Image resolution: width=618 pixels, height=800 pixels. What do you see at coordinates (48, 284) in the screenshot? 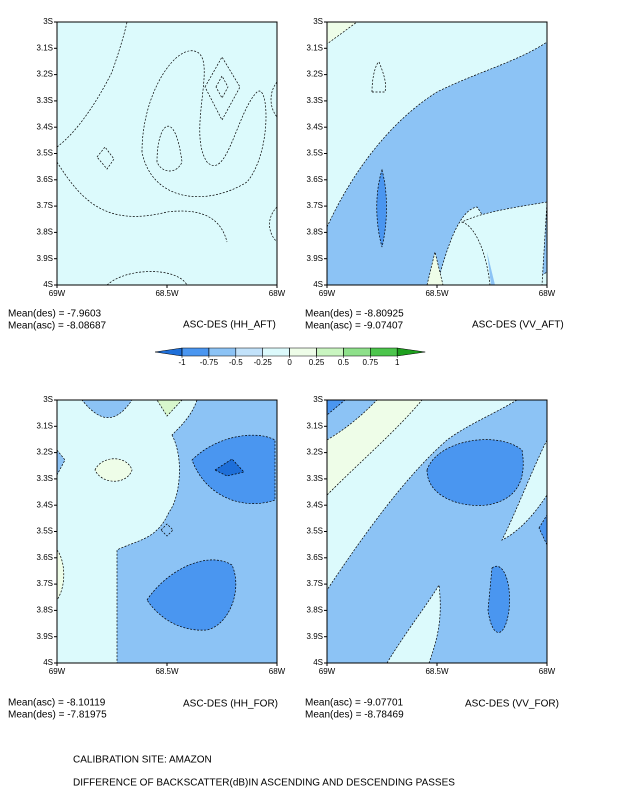
I see `y-tick-label: 4S` at bounding box center [48, 284].